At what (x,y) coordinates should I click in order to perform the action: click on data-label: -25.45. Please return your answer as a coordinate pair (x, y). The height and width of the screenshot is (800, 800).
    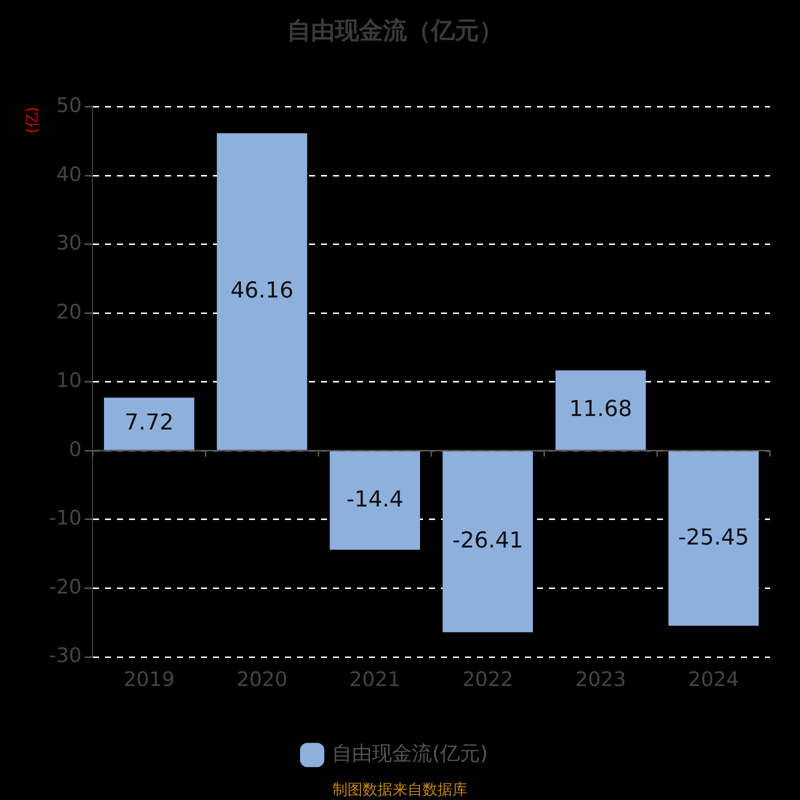
    Looking at the image, I should click on (714, 537).